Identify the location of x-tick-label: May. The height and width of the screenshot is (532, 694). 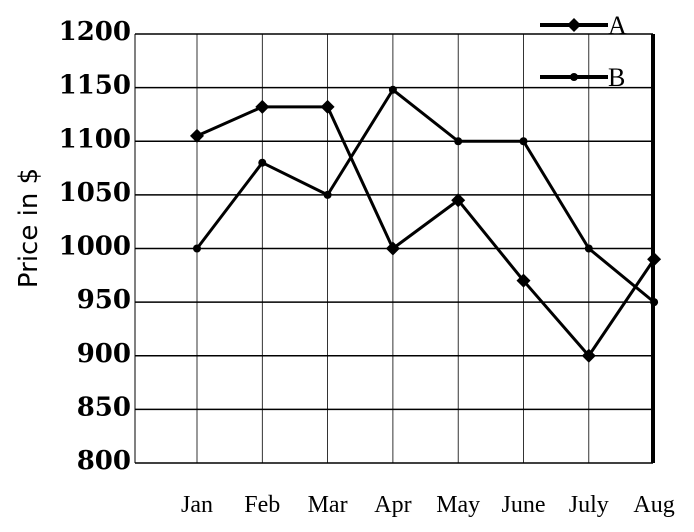
(458, 505).